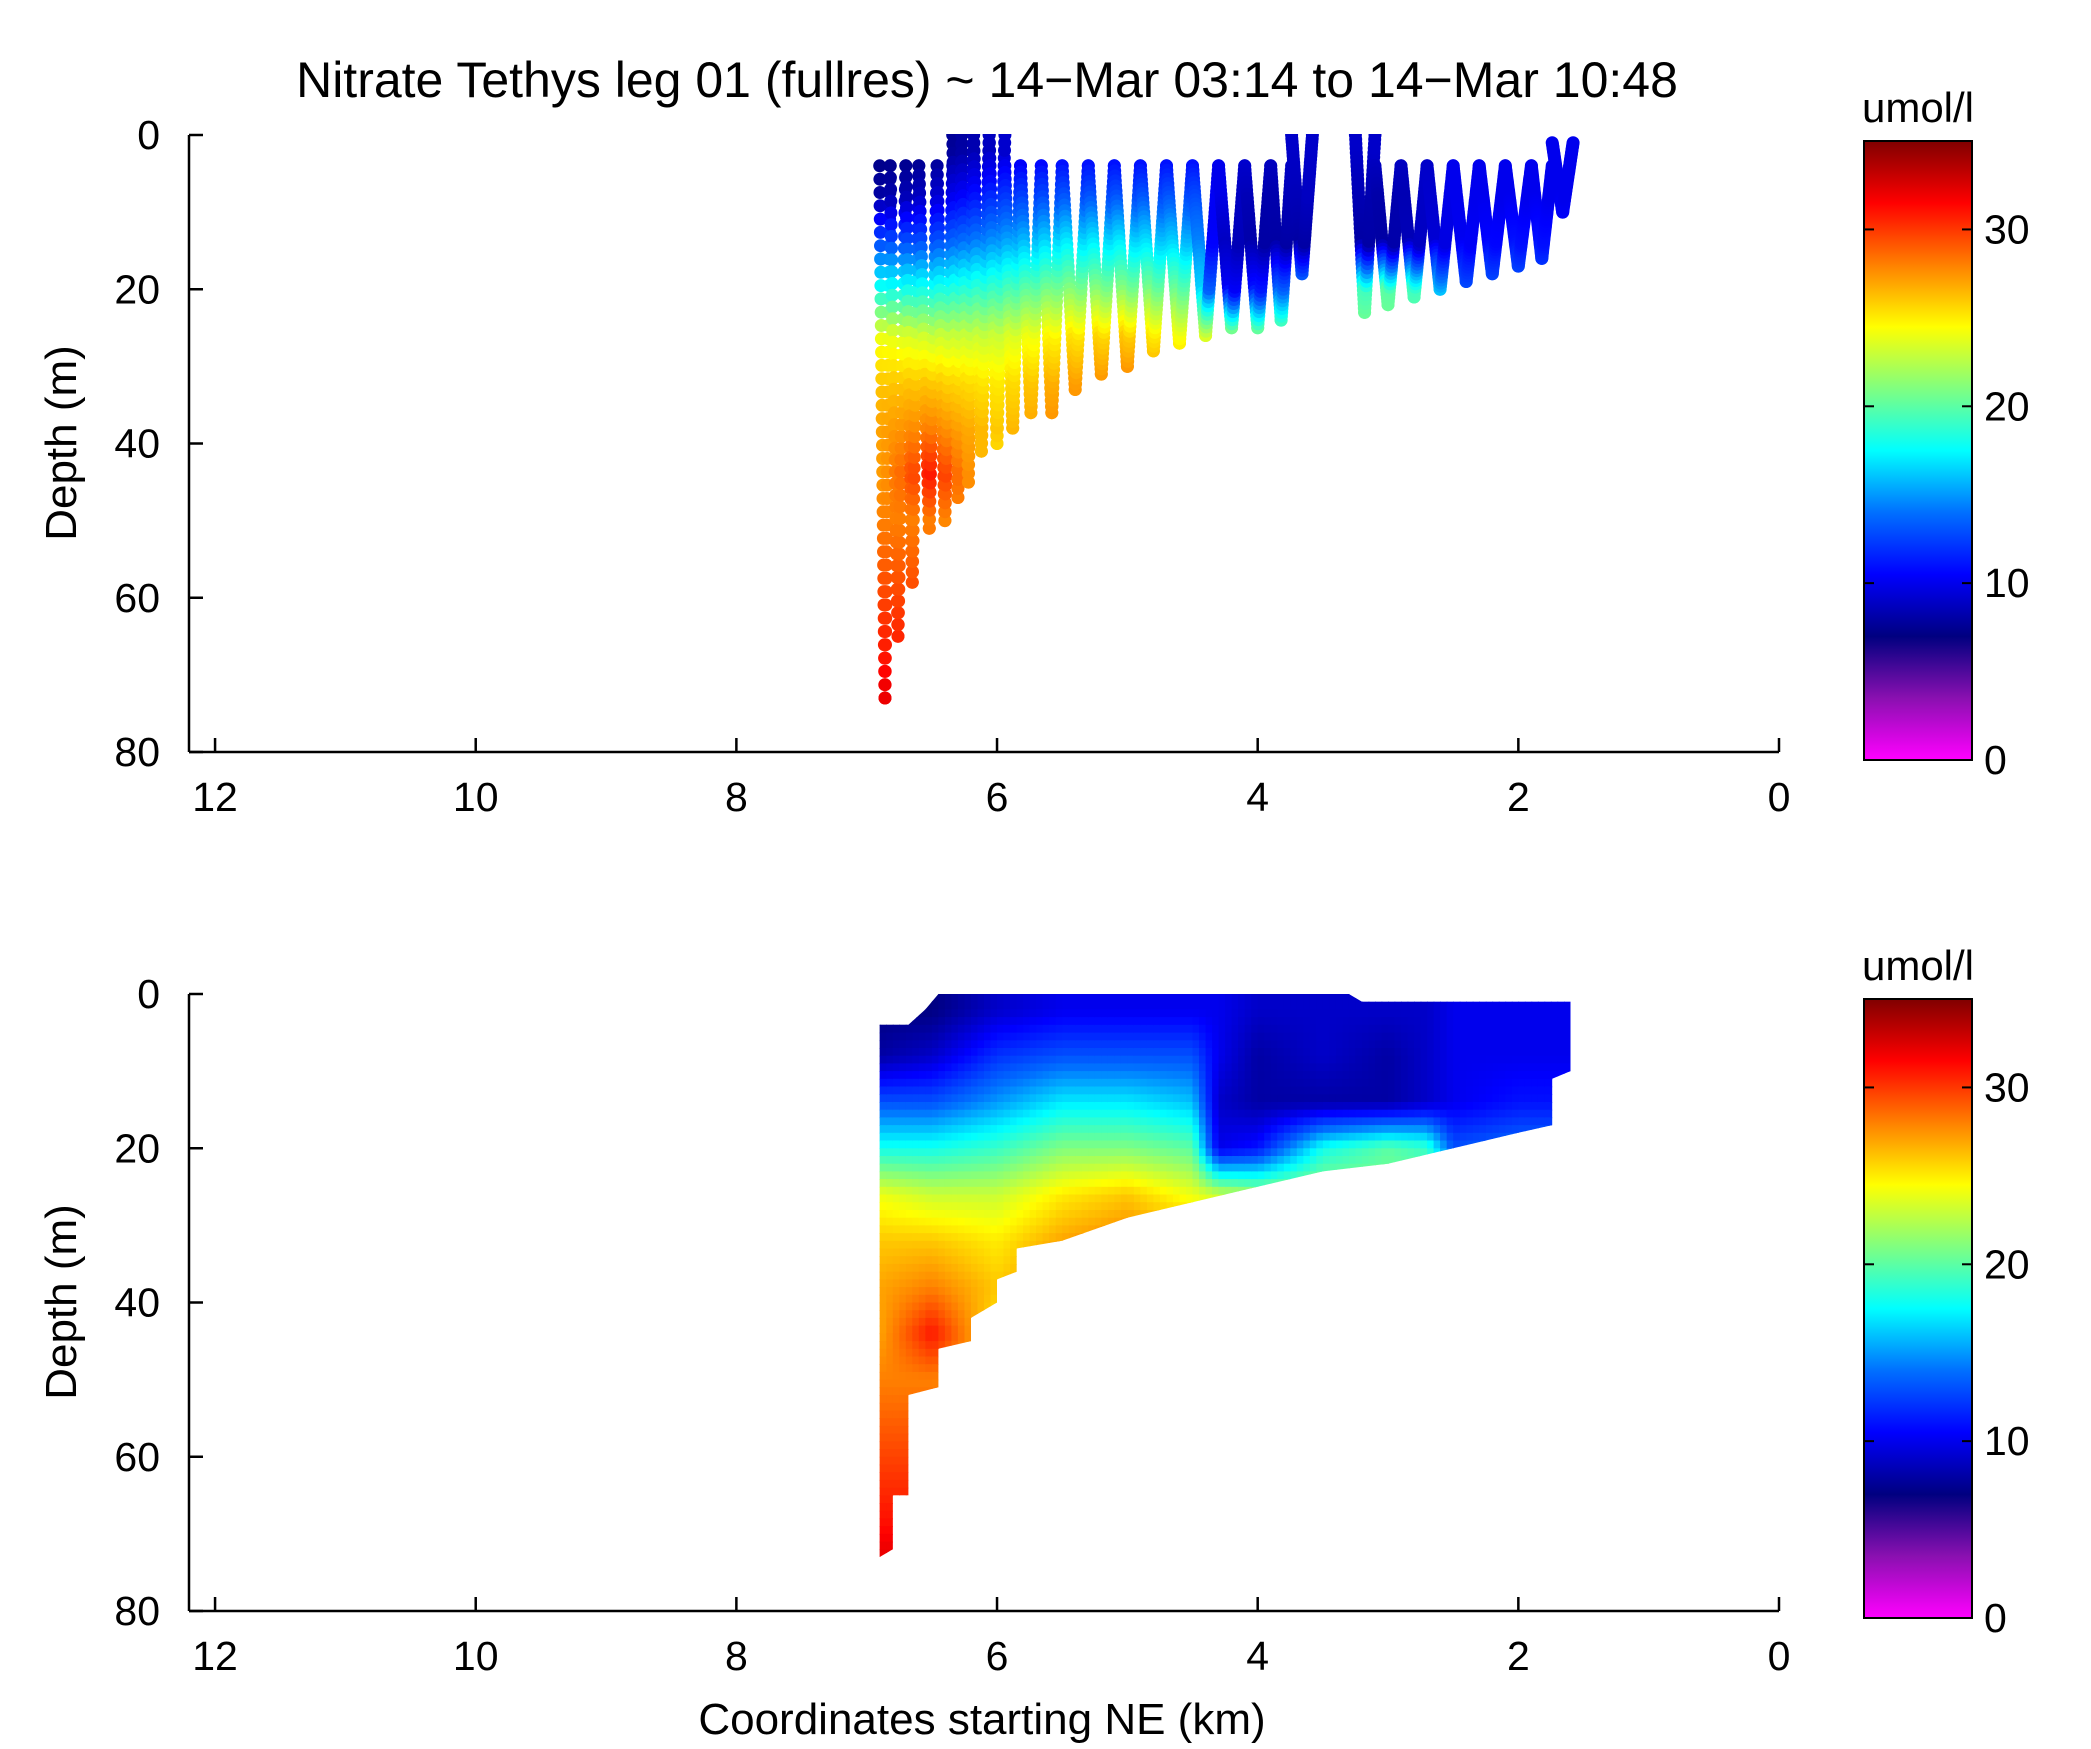  What do you see at coordinates (1226, 419) in the screenshot?
I see `top-scatter-marks` at bounding box center [1226, 419].